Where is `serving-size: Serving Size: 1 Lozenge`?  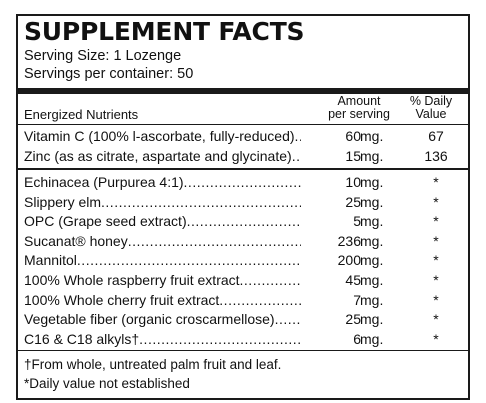
serving-size: Serving Size: 1 Lozenge is located at coordinates (103, 56).